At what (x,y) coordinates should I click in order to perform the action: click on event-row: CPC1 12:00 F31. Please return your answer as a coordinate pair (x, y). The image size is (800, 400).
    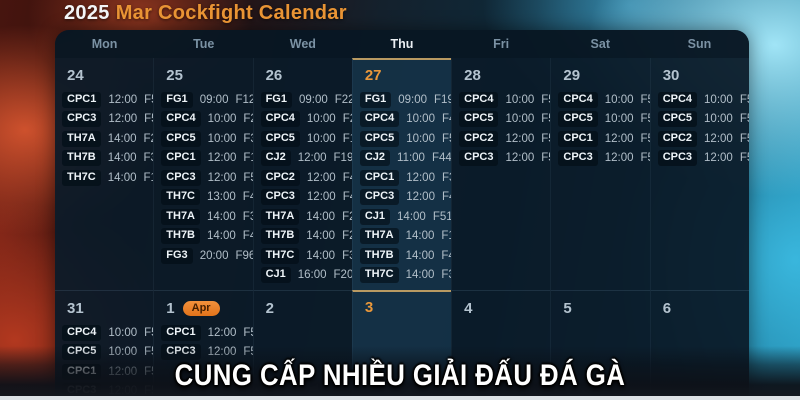
    Looking at the image, I should click on (402, 178).